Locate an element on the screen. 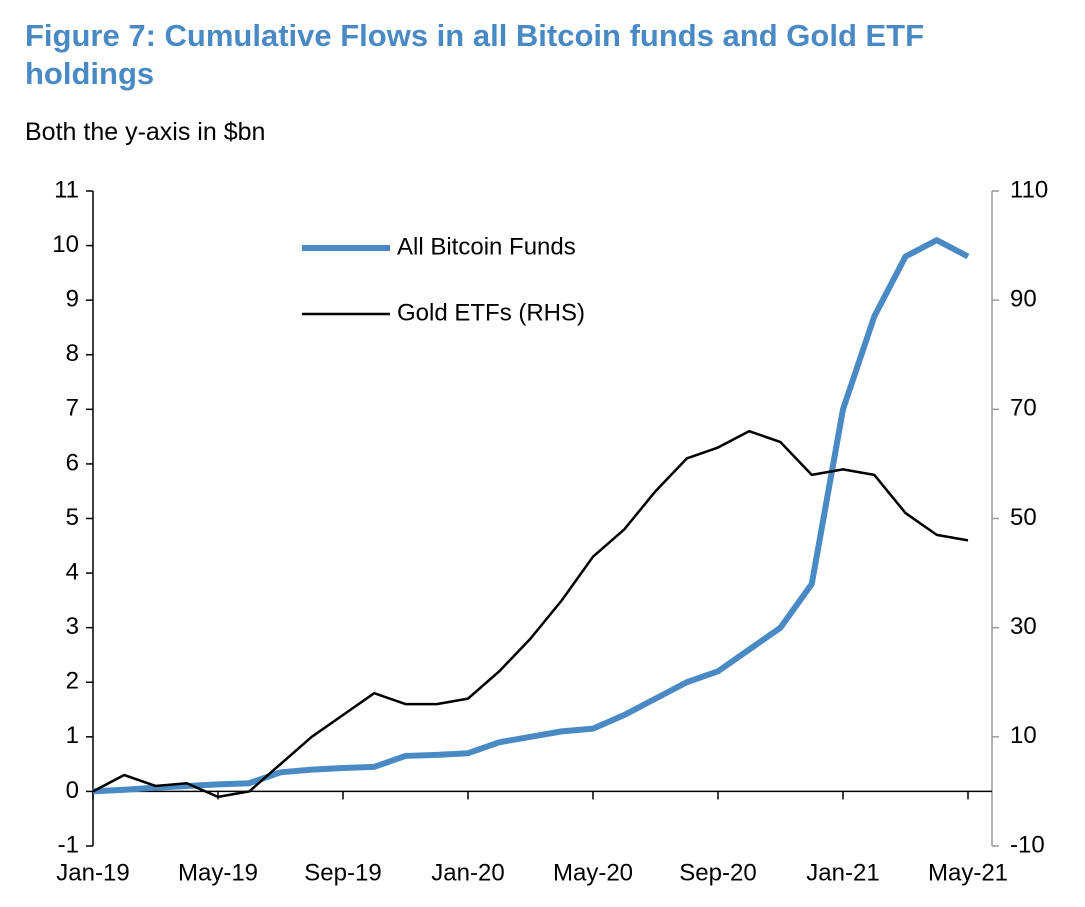 The width and height of the screenshot is (1085, 907). x-tick-label: May-19 is located at coordinates (218, 872).